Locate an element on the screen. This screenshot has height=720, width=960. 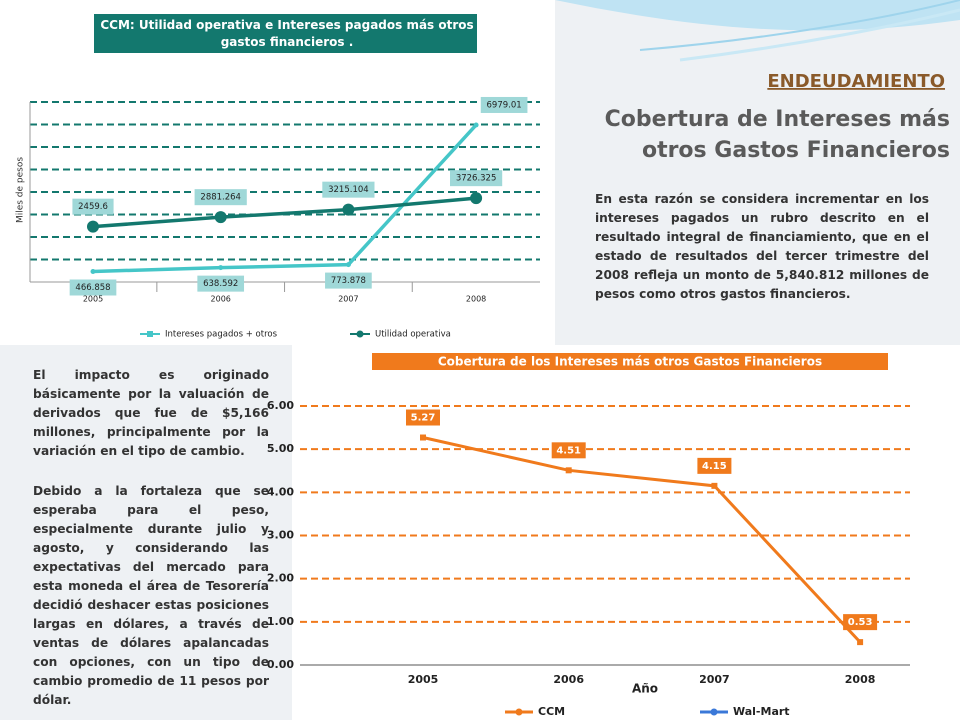
value-label: 5.27 is located at coordinates (423, 418).